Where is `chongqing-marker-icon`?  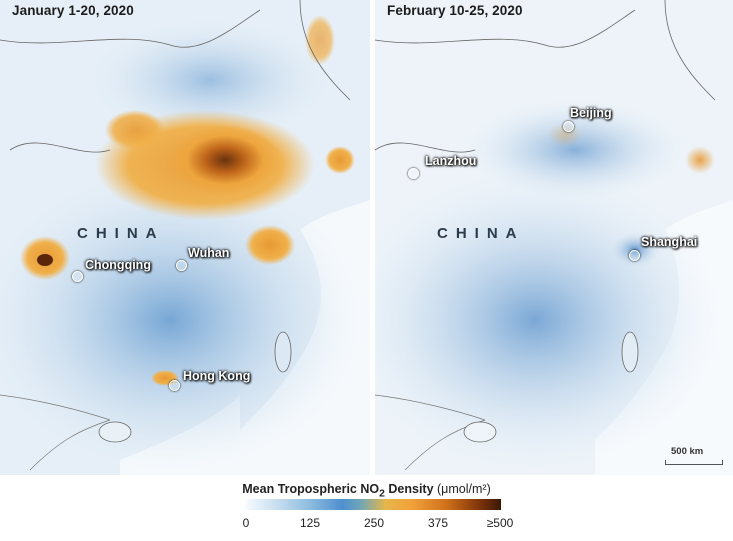 chongqing-marker-icon is located at coordinates (77, 276).